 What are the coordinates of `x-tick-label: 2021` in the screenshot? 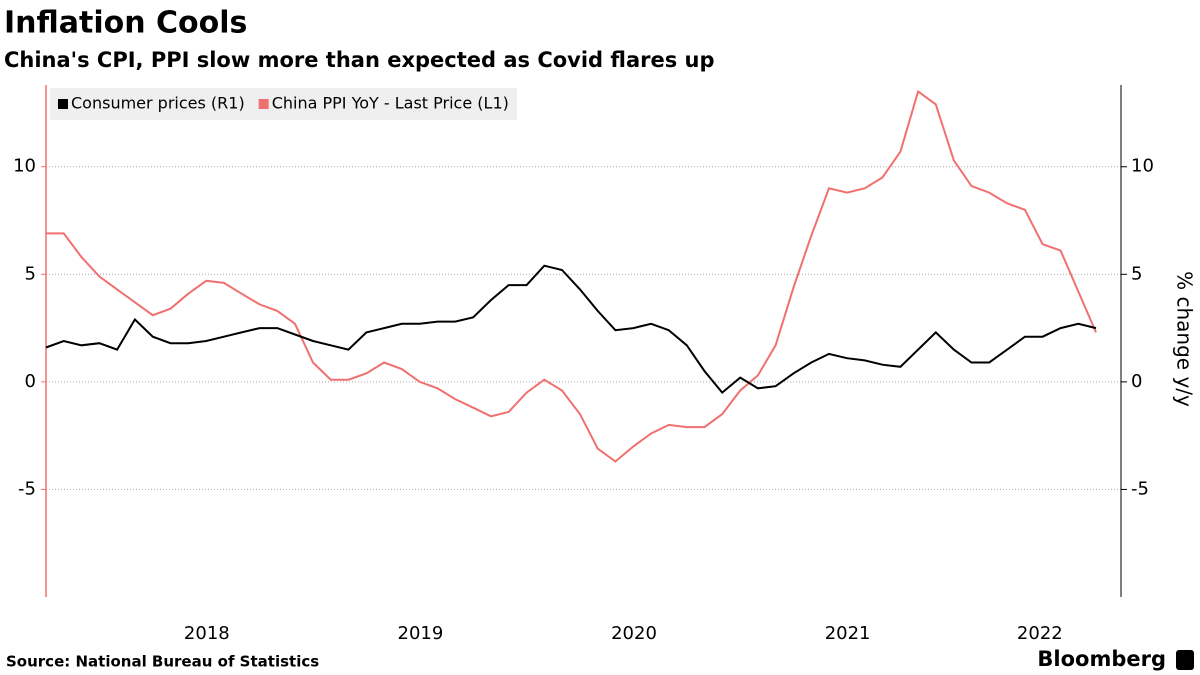 It's located at (848, 633).